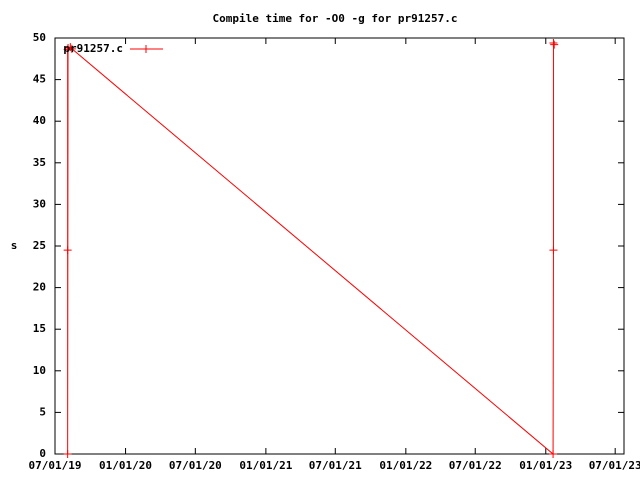 This screenshot has width=640, height=480. I want to click on x-tick-label: 07/01/23, so click(614, 465).